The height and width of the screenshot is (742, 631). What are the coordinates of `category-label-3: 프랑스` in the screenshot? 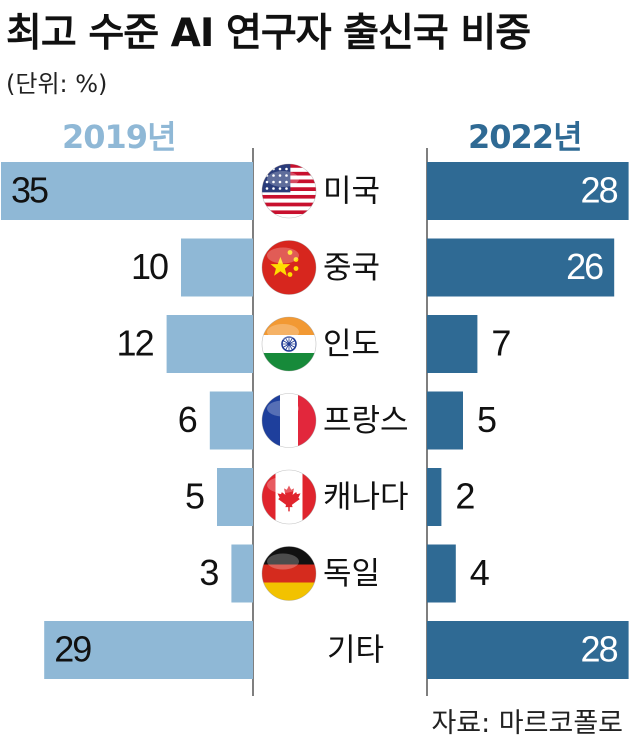 It's located at (366, 421).